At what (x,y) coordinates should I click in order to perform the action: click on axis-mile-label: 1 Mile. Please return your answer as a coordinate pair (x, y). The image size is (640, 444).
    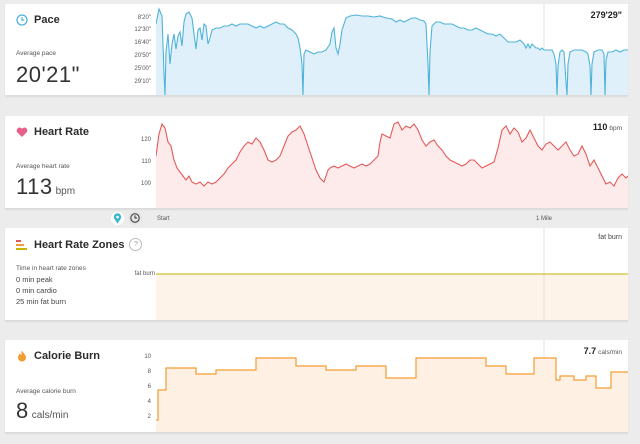
    Looking at the image, I should click on (544, 219).